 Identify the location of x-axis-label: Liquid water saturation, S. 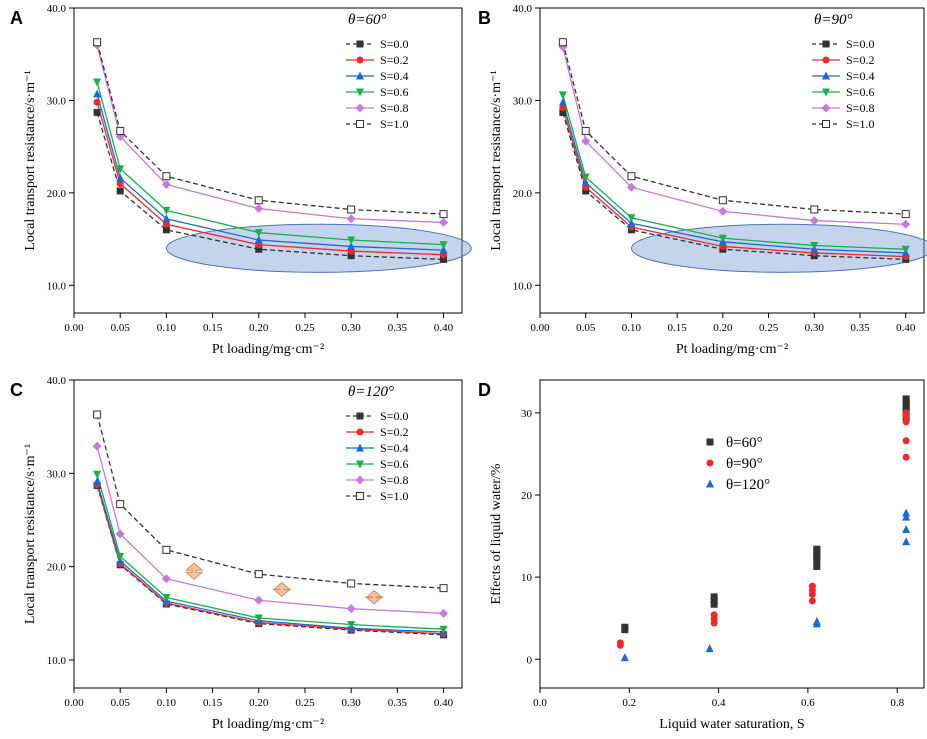
(731, 724).